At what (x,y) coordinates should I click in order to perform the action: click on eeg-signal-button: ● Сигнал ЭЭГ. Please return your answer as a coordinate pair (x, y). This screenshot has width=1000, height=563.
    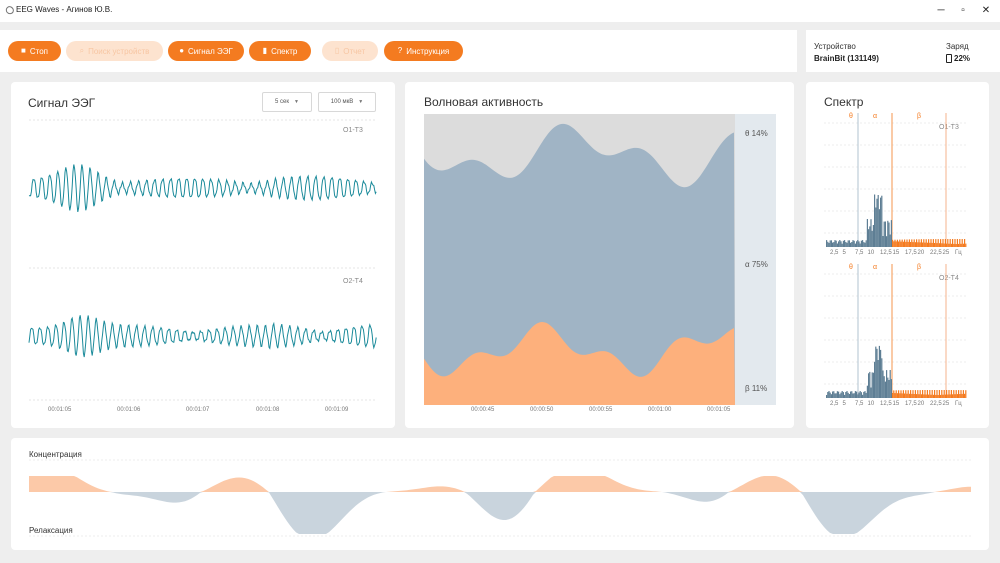
    Looking at the image, I should click on (206, 51).